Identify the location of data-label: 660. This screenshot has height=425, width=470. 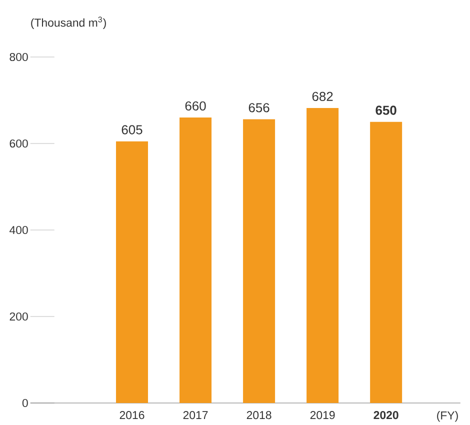
(195, 106).